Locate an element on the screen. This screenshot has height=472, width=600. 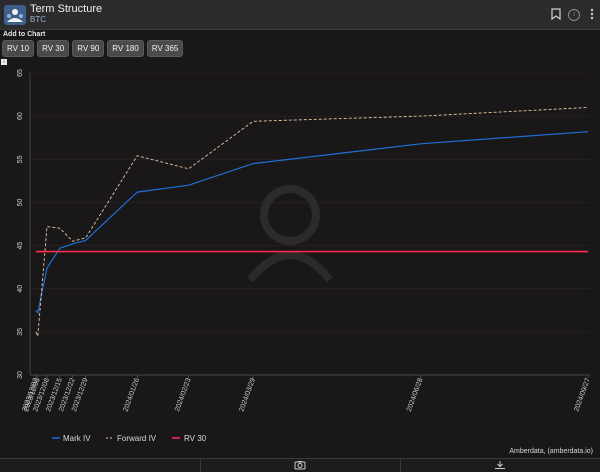
y-tick-label: 55 is located at coordinates (20, 159).